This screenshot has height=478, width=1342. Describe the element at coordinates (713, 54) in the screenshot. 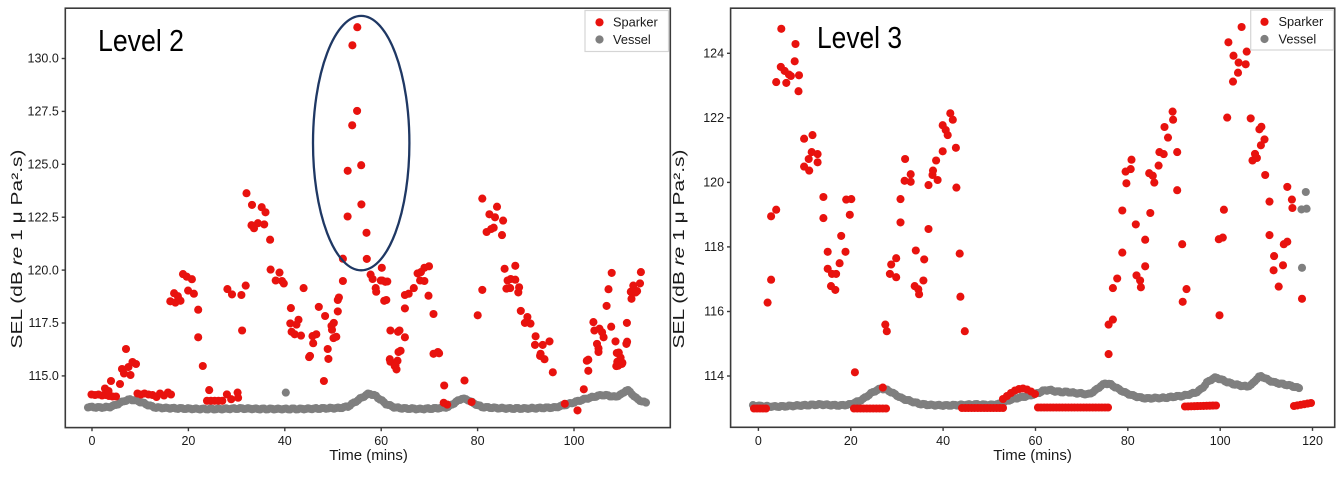

I see `svg-text: 124` at that location.